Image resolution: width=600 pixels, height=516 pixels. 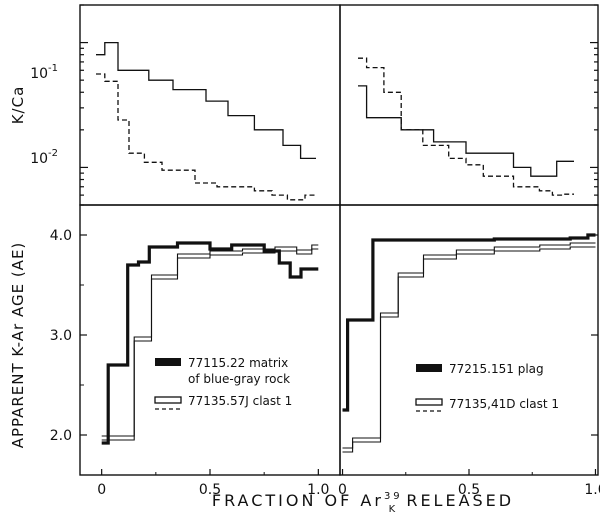 I want to click on series-kca-right-dashed, so click(x=466, y=126).